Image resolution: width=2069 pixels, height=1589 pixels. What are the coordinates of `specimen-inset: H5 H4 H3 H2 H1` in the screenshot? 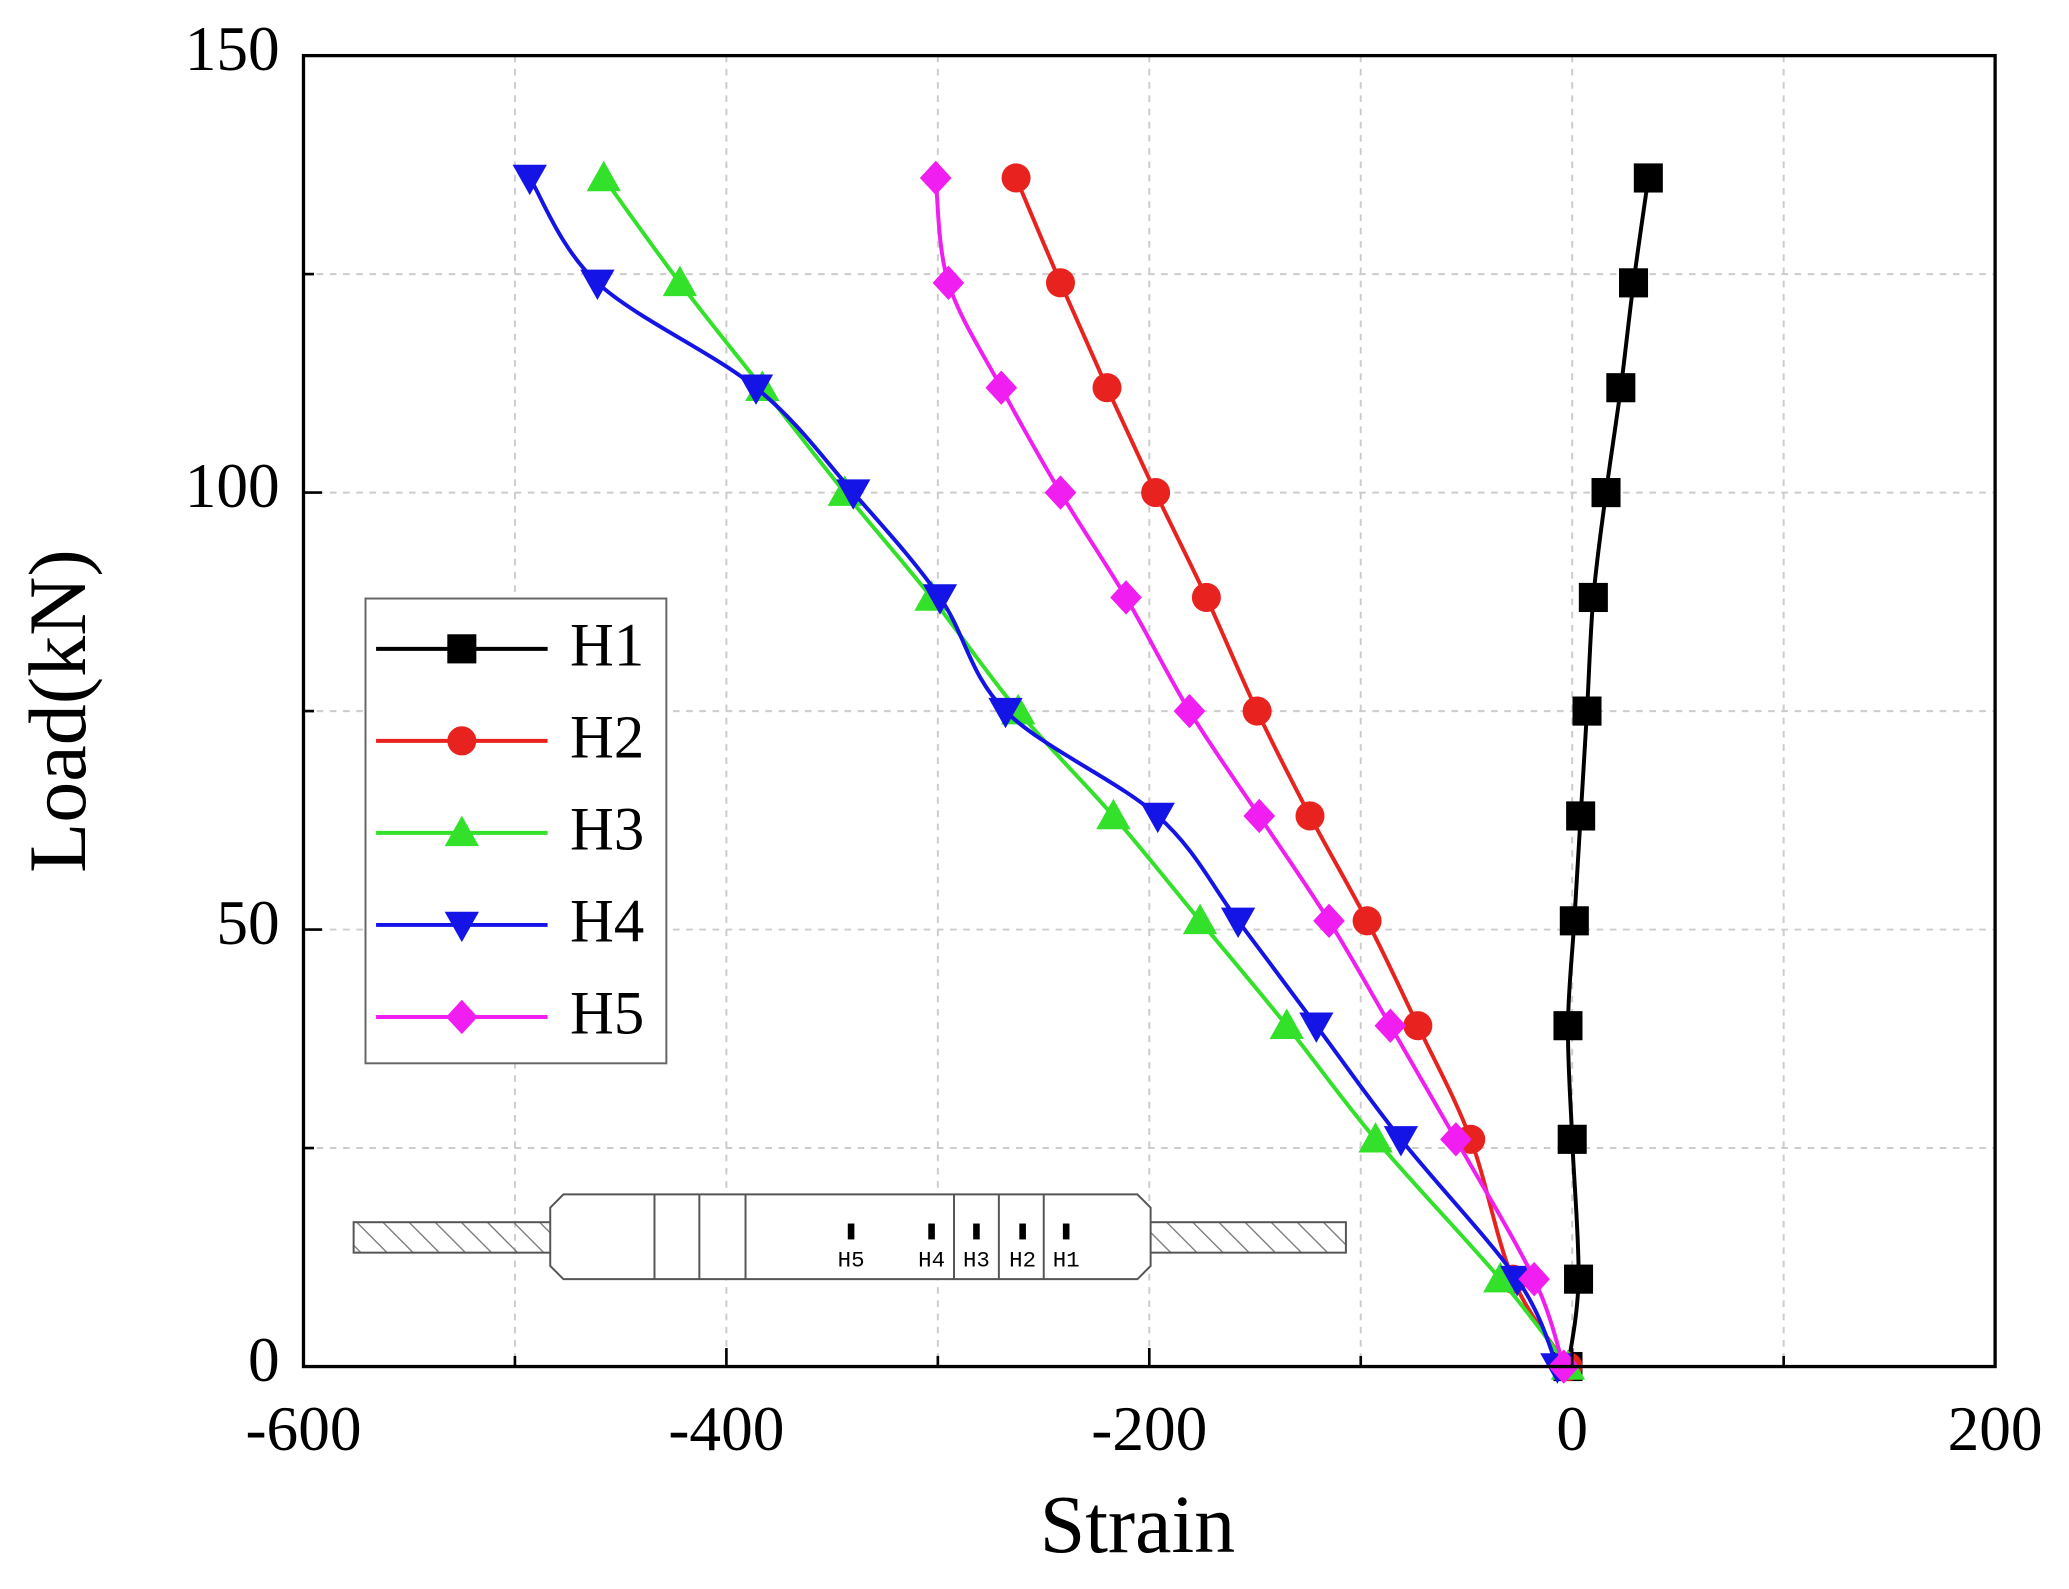 It's located at (849, 1237).